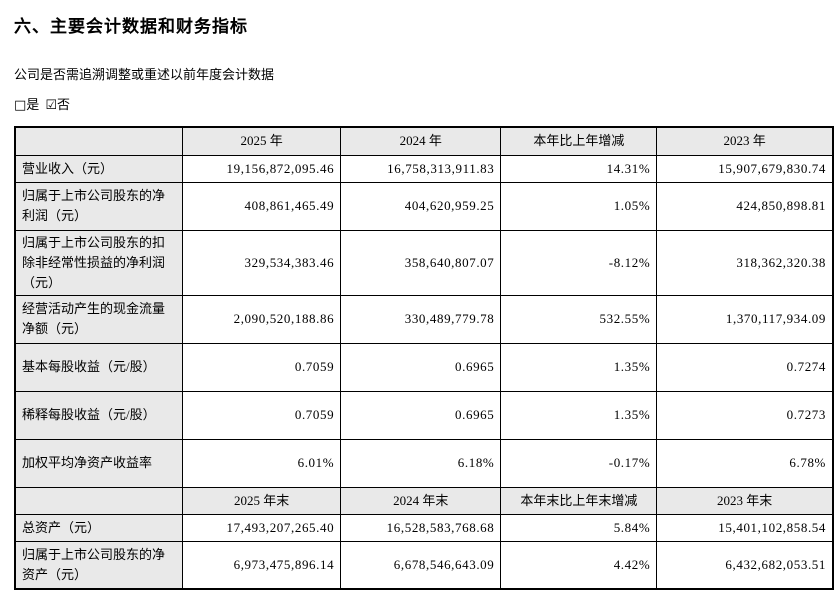 This screenshot has width=835, height=592. I want to click on cell-change-value: -0.17%, so click(579, 463).